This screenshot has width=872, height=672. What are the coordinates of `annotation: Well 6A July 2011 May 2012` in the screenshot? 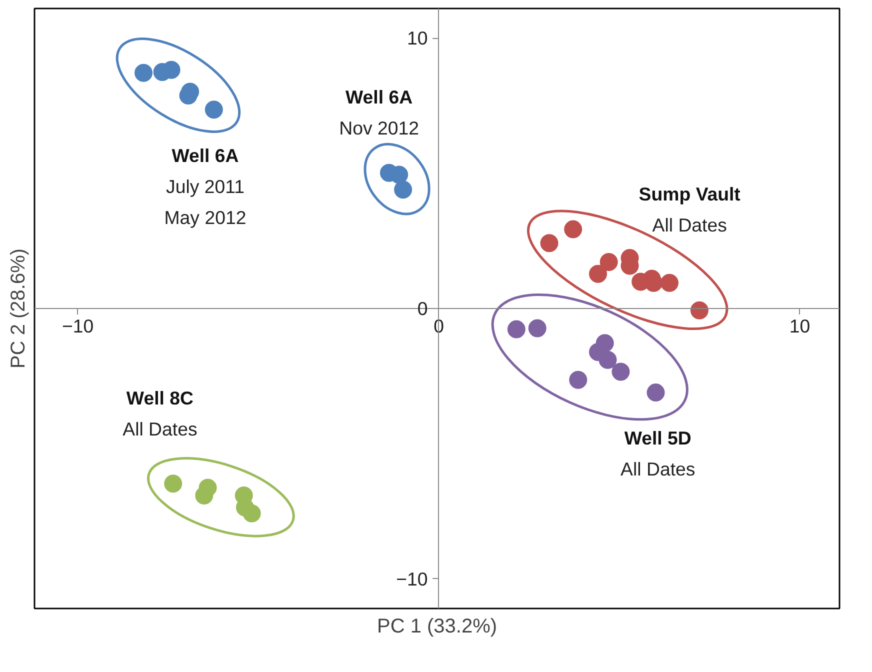 It's located at (205, 186).